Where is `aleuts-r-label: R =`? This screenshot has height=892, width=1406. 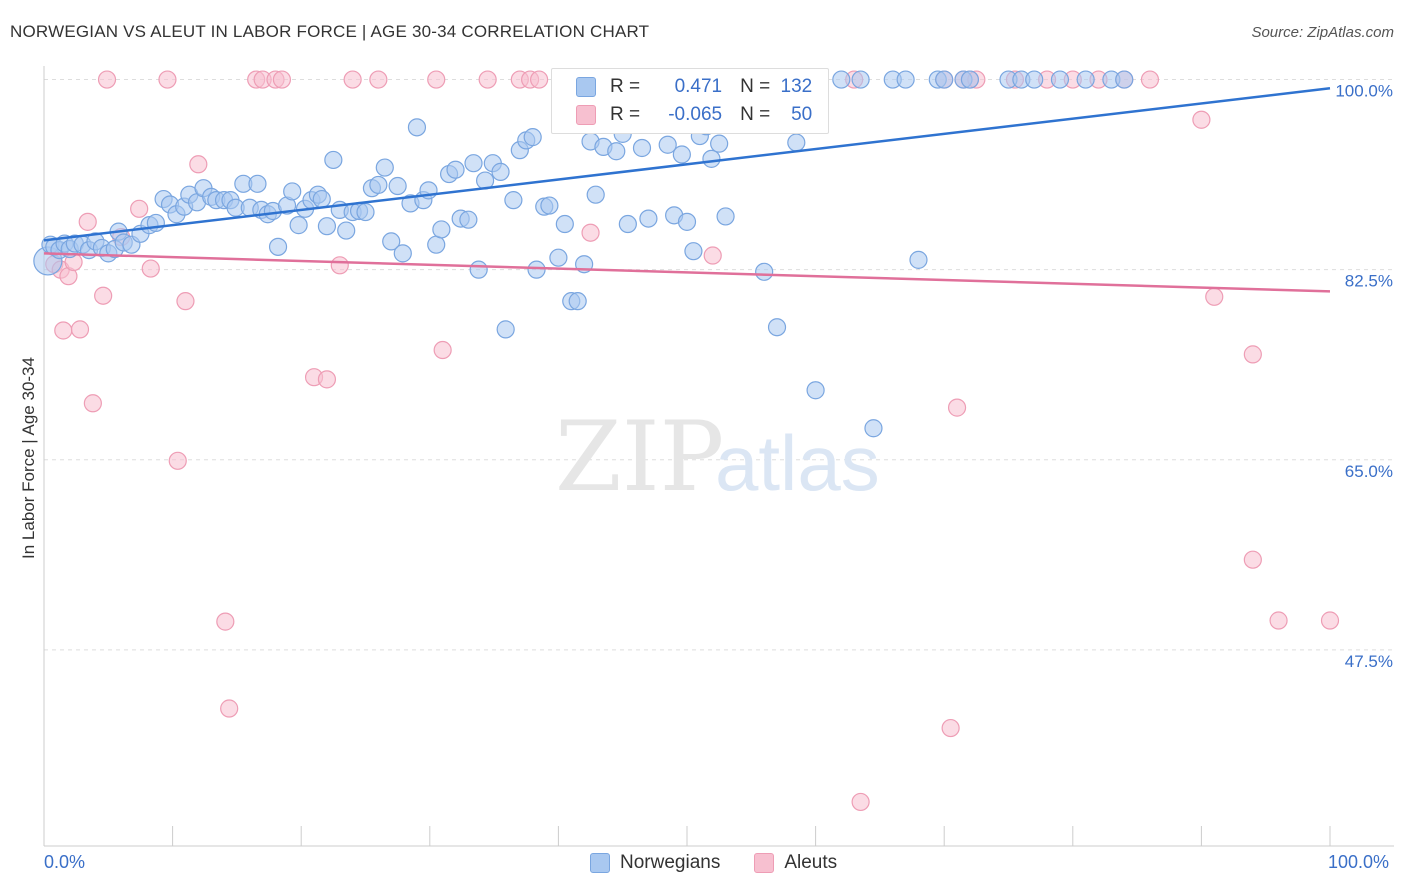
aleuts-r-label: R = is located at coordinates (625, 114).